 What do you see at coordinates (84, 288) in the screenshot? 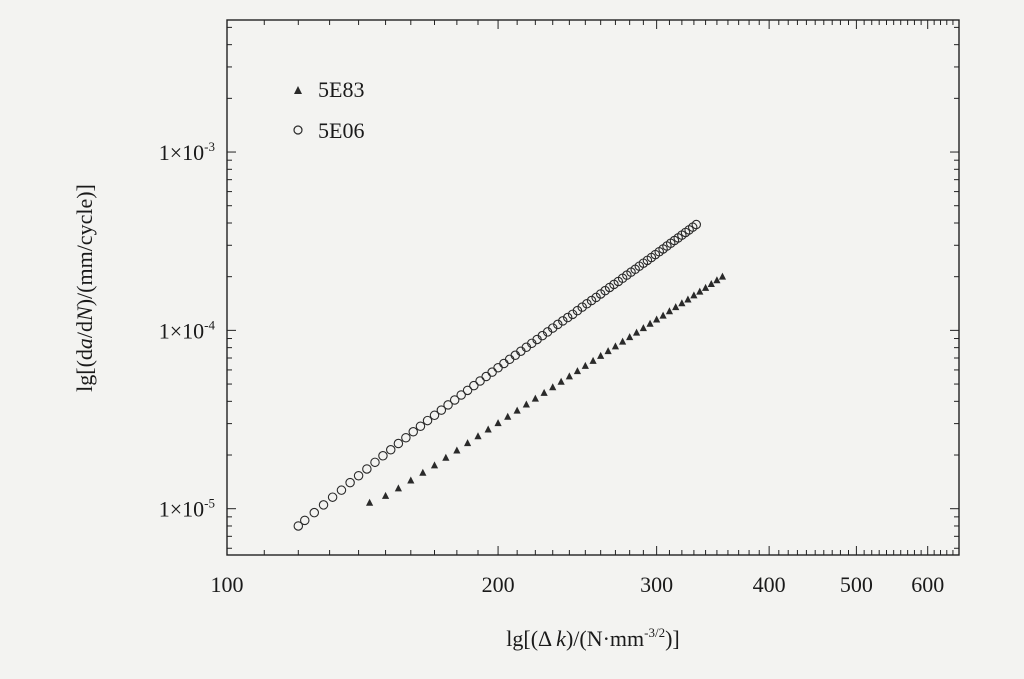
I see `y-axis-label: lg[(da/dN)/(mm/cycle)]` at bounding box center [84, 288].